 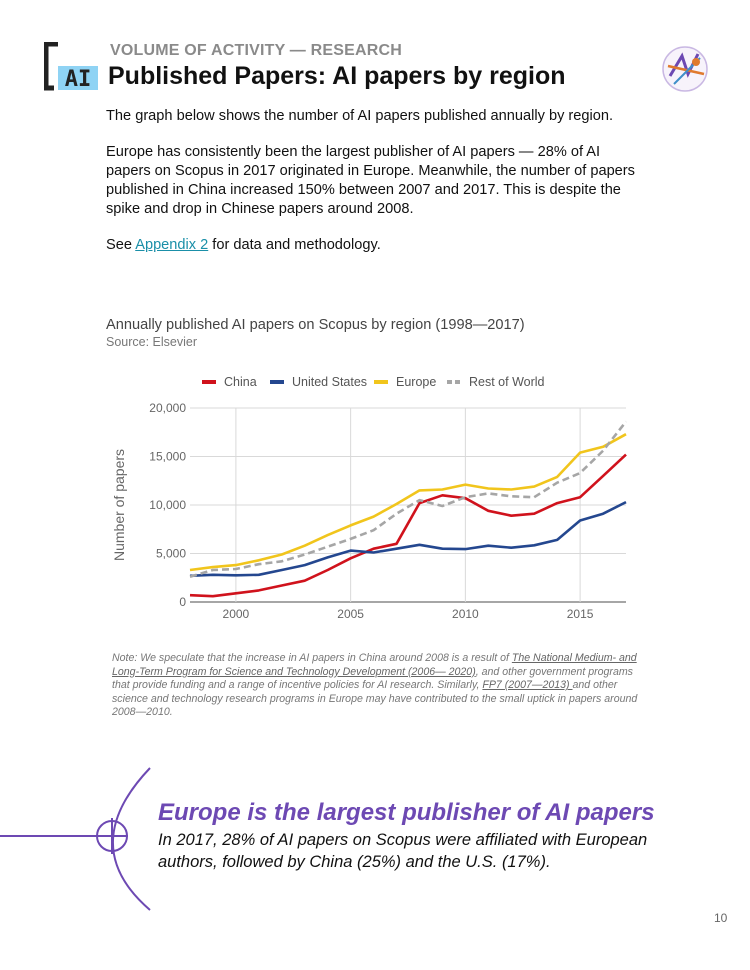 I want to click on chart-source: Source: Elsevier, so click(x=152, y=342).